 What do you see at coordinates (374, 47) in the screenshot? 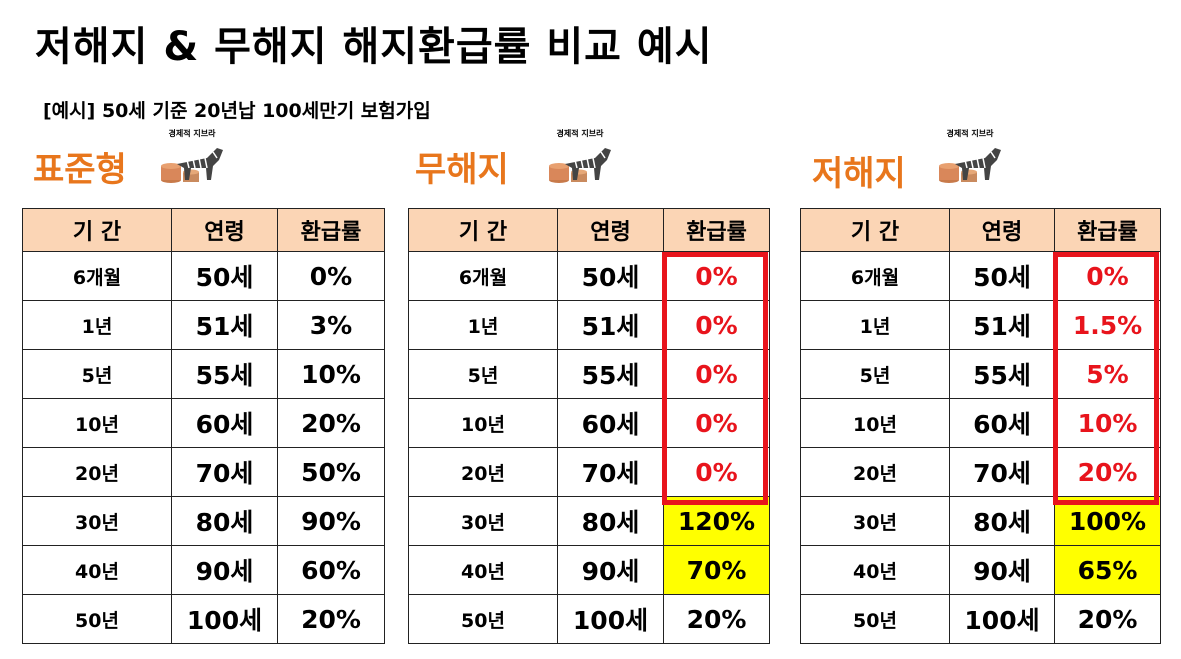
I see `page-title: 저해지 & 무해지 해지환급률 비교 예시` at bounding box center [374, 47].